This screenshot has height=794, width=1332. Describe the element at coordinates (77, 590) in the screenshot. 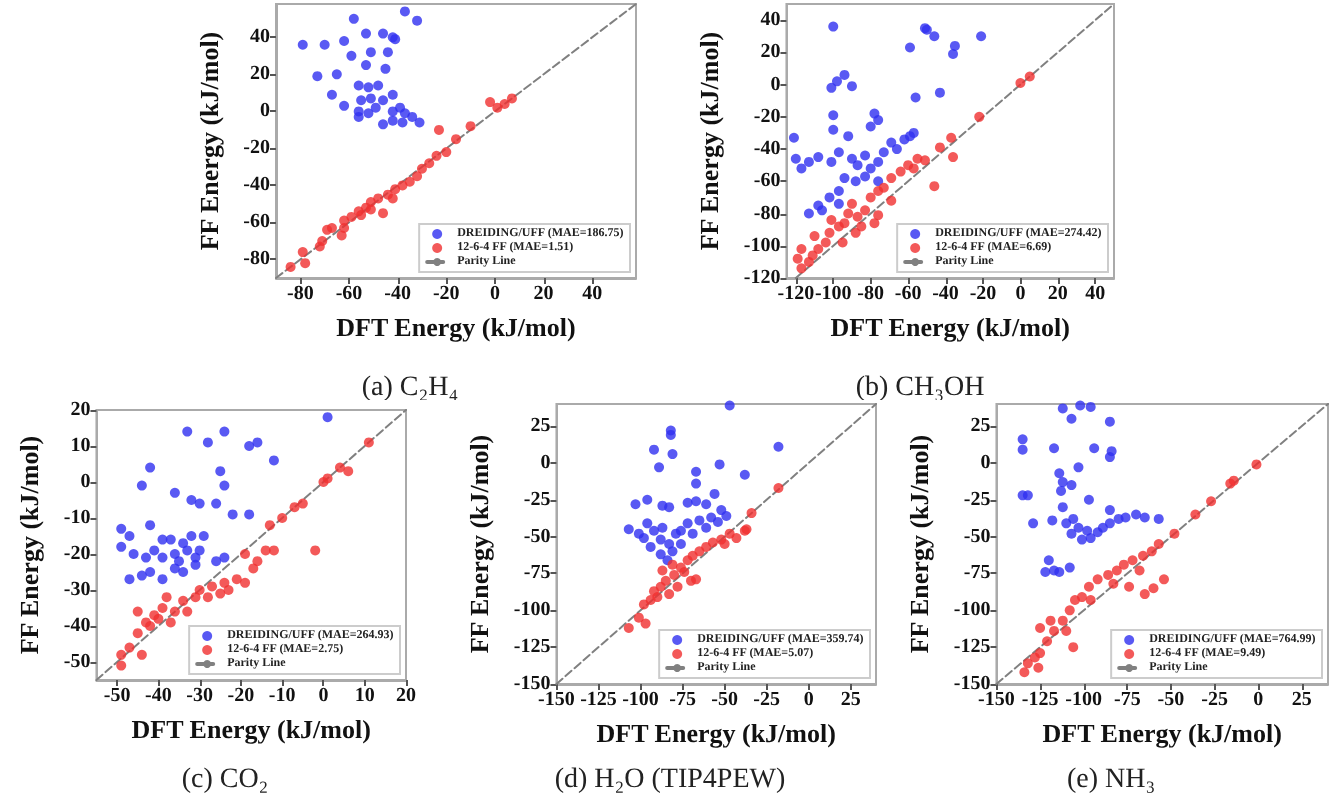

I see `y-tick-label: -30` at that location.